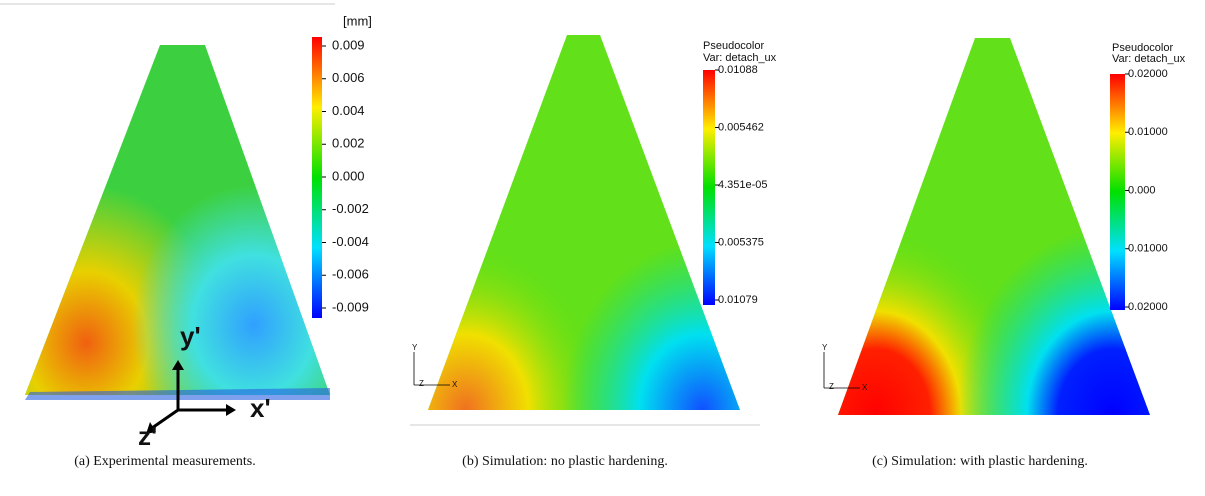  What do you see at coordinates (980, 461) in the screenshot?
I see `caption: (c) Simulation: with plastic hardening.` at bounding box center [980, 461].